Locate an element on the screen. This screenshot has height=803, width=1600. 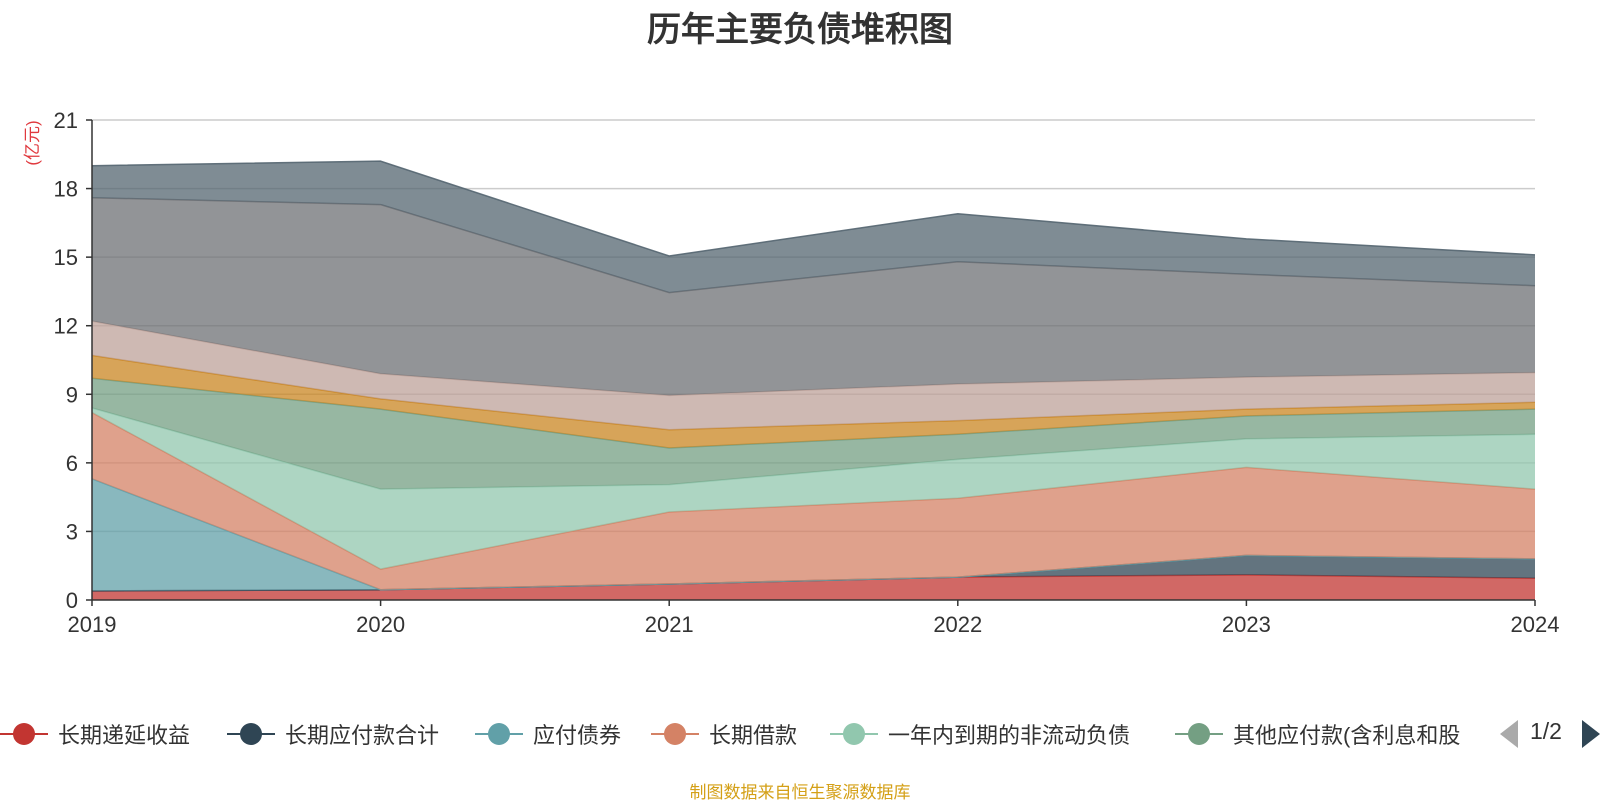
legend-label: 长期借款 is located at coordinates (753, 735).